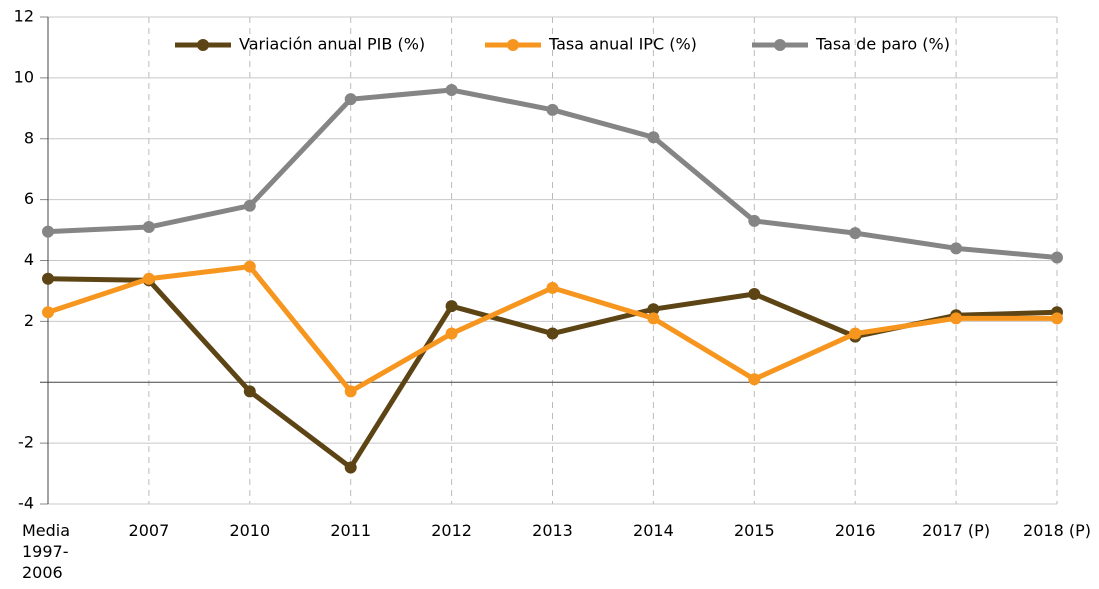 Image resolution: width=1099 pixels, height=589 pixels. I want to click on y-tick-label: 4, so click(29, 259).